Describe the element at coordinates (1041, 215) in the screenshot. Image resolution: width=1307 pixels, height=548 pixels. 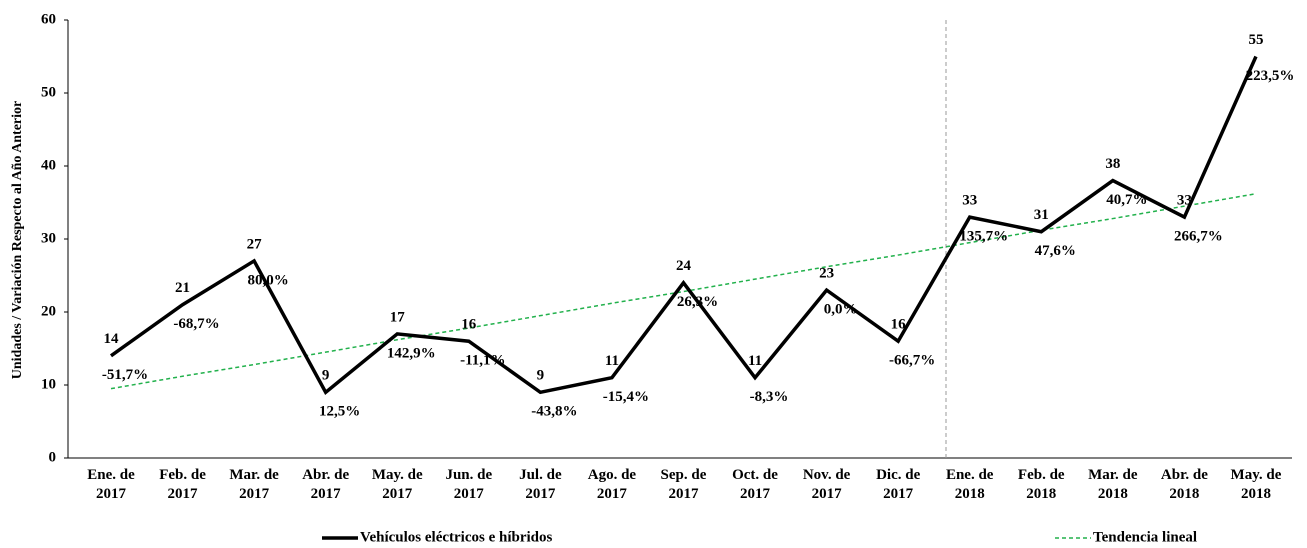
I see `data-label: 31` at that location.